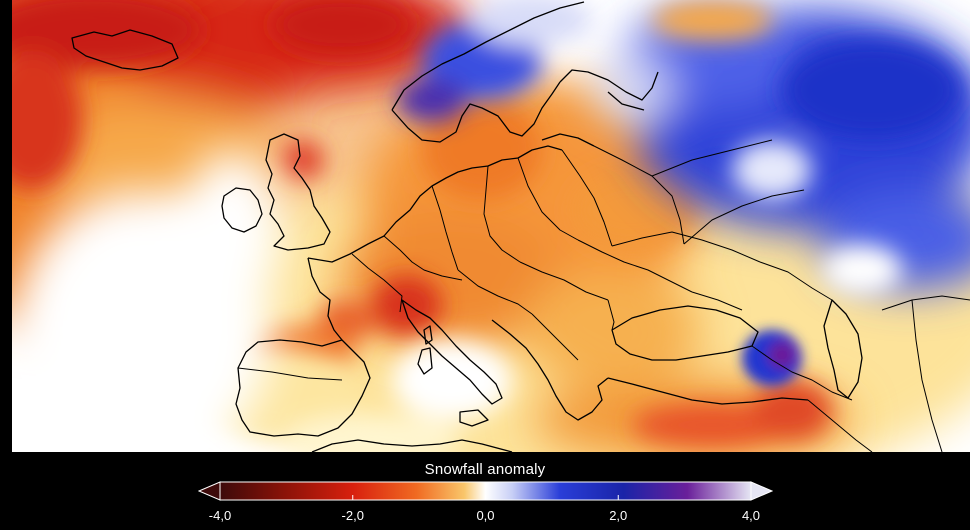  I want to click on triangle-right-icon, so click(761, 491).